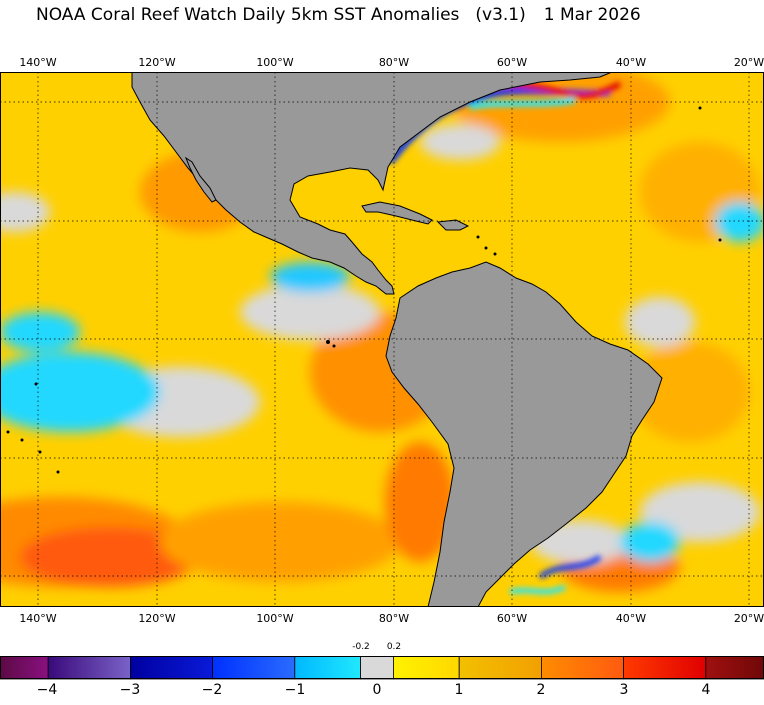 This screenshot has width=764, height=705. Describe the element at coordinates (394, 62) in the screenshot. I see `top-lon-label-80w: 80°W` at that location.